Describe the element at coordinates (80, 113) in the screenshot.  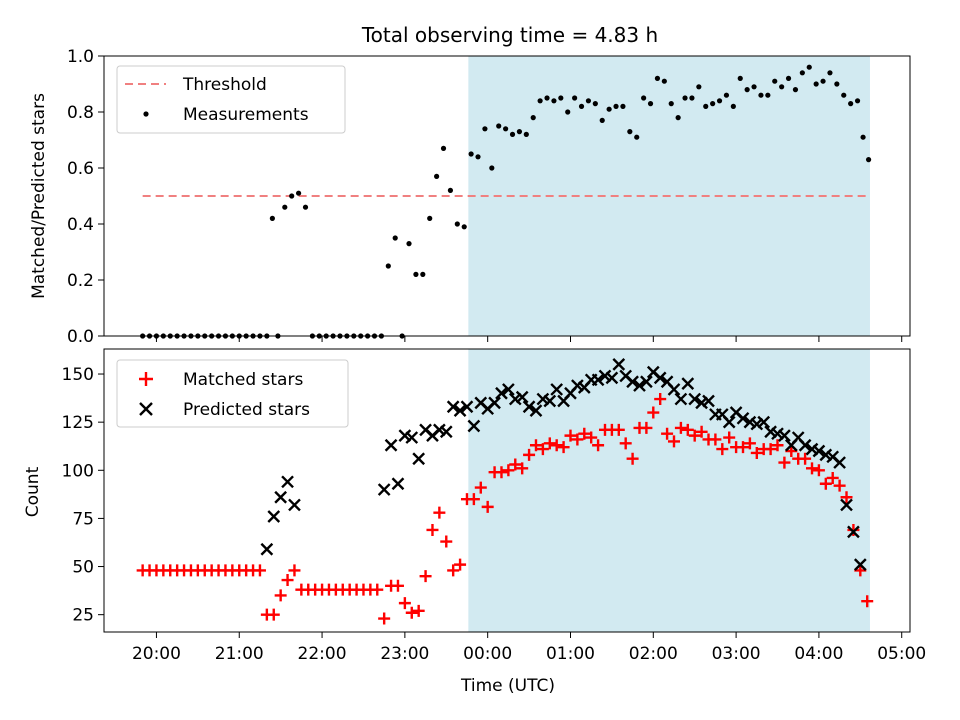
I see `ratio-y-tick-label: 0.8` at that location.